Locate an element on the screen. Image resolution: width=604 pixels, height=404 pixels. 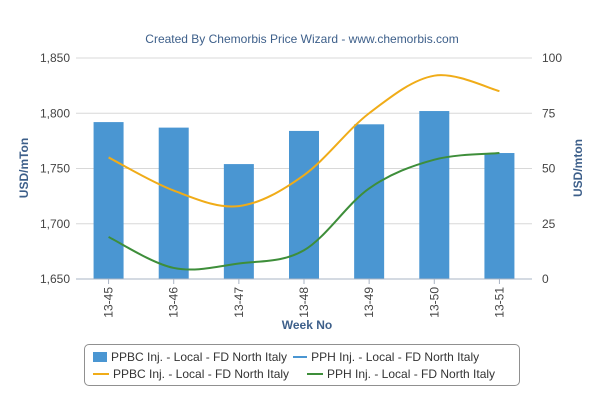
x-tick-label: 13-50 is located at coordinates (434, 302).